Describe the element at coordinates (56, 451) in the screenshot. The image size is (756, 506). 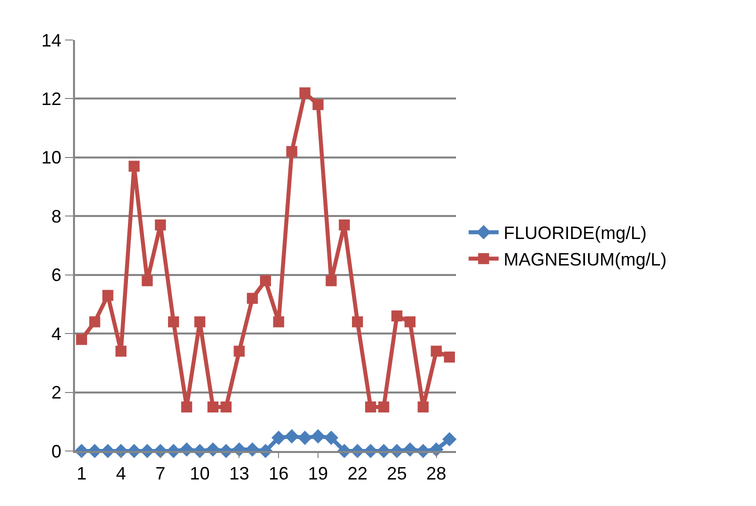
I see `y-tick-label: 0` at that location.